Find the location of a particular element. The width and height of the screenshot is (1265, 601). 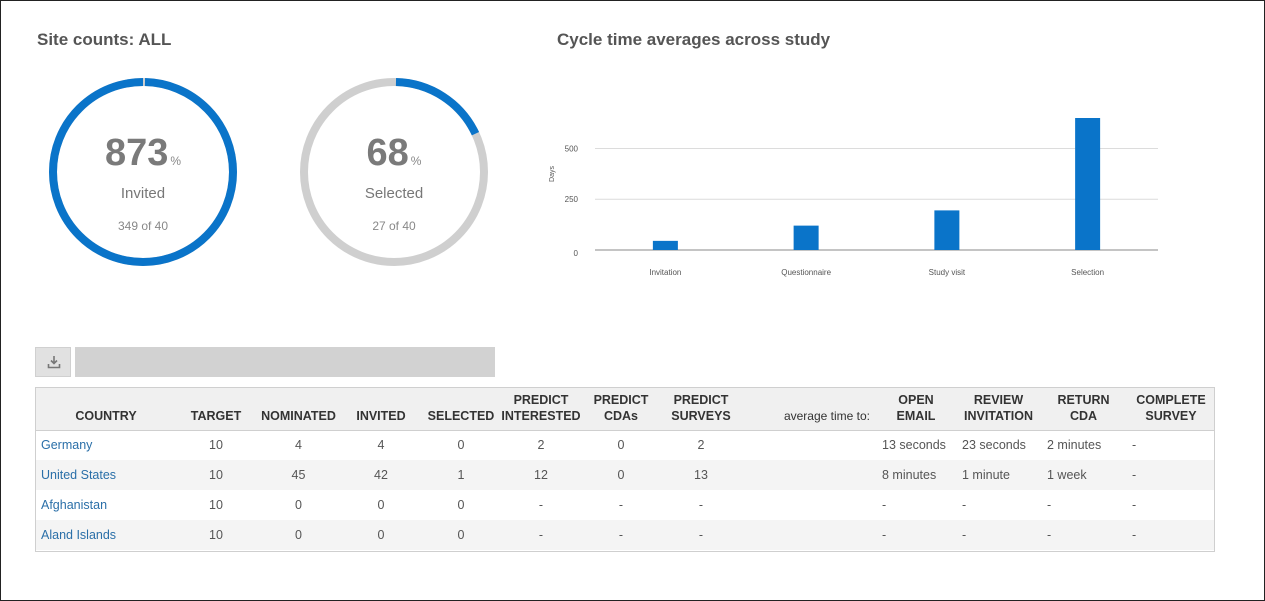

selected-subtext: 27 of 40 is located at coordinates (394, 226).